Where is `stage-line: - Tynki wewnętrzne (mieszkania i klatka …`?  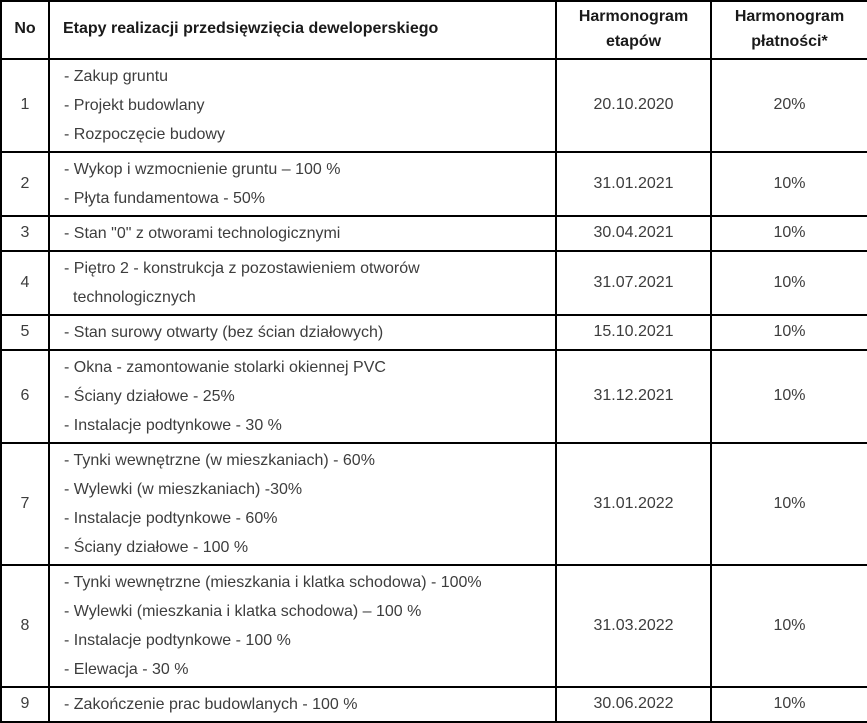 stage-line: - Tynki wewnętrzne (mieszkania i klatka … is located at coordinates (273, 582).